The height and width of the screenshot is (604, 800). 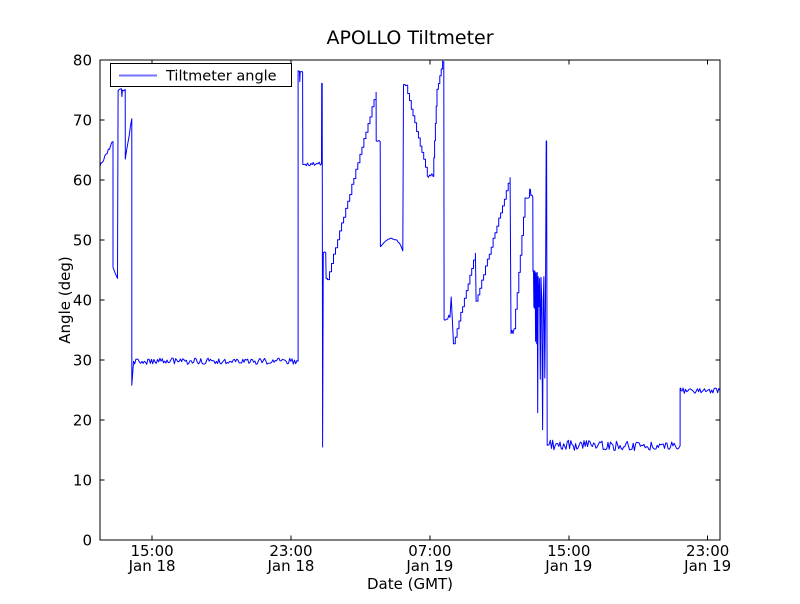 I want to click on legend-box, so click(x=201, y=75).